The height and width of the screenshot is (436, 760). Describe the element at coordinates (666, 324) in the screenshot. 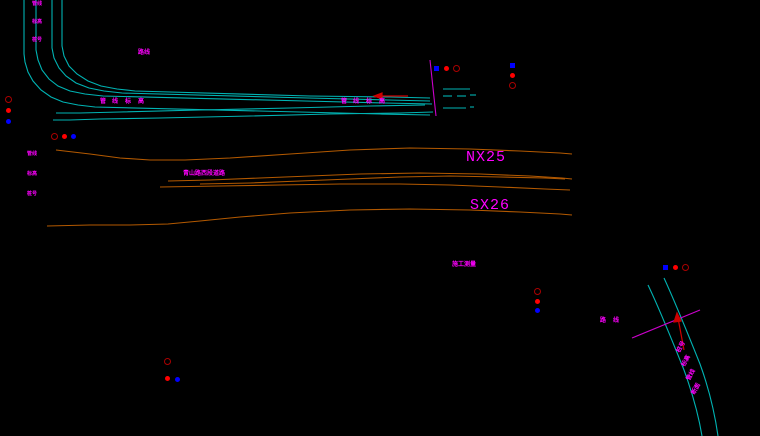

I see `section-line-diagonal` at that location.